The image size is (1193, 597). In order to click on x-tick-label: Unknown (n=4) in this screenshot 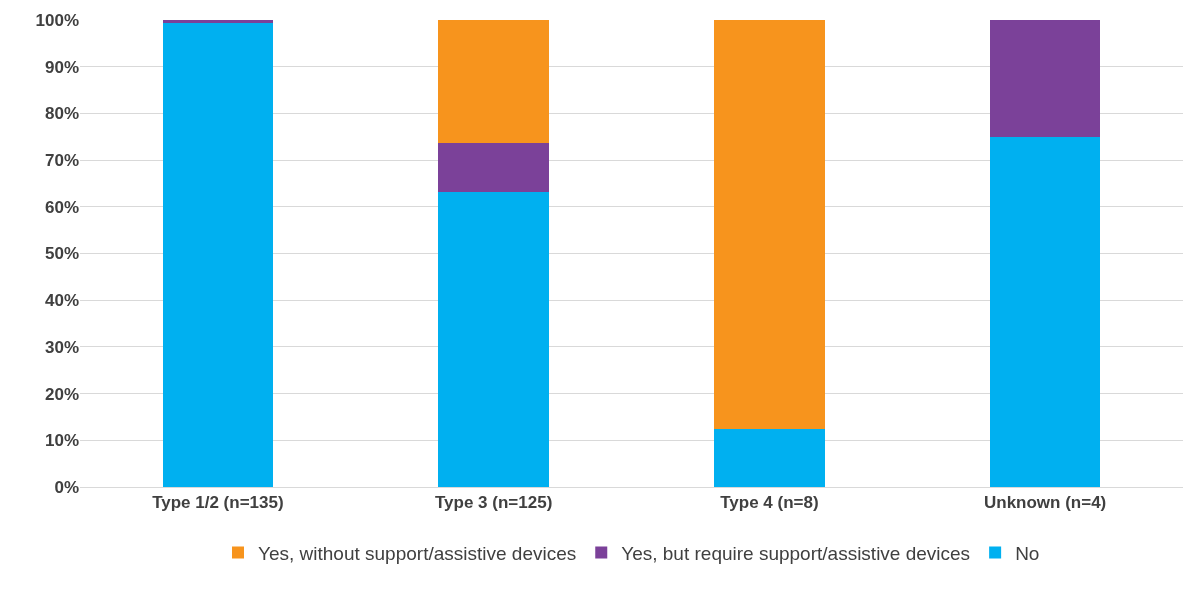, I will do `click(1045, 503)`.